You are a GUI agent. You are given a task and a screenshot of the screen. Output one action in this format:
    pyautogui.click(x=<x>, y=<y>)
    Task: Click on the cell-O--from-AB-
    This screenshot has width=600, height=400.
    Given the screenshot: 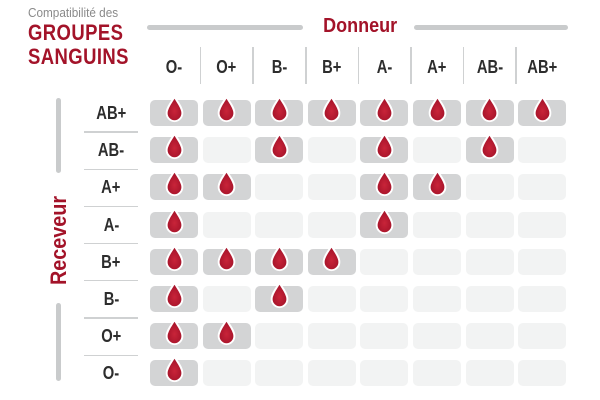 What is the action you would take?
    pyautogui.click(x=489, y=373)
    